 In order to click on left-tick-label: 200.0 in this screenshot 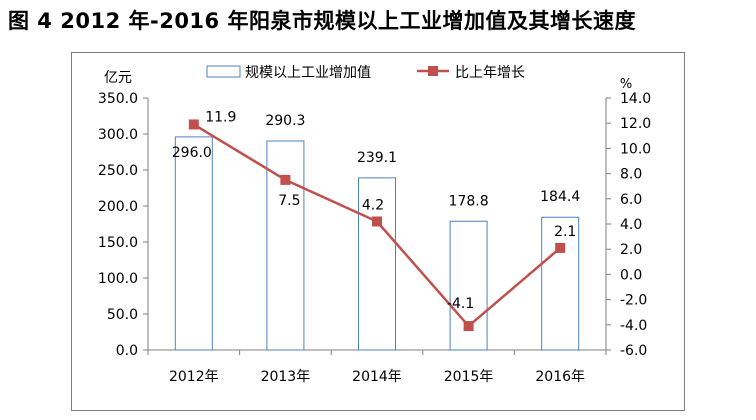, I will do `click(118, 207)`.